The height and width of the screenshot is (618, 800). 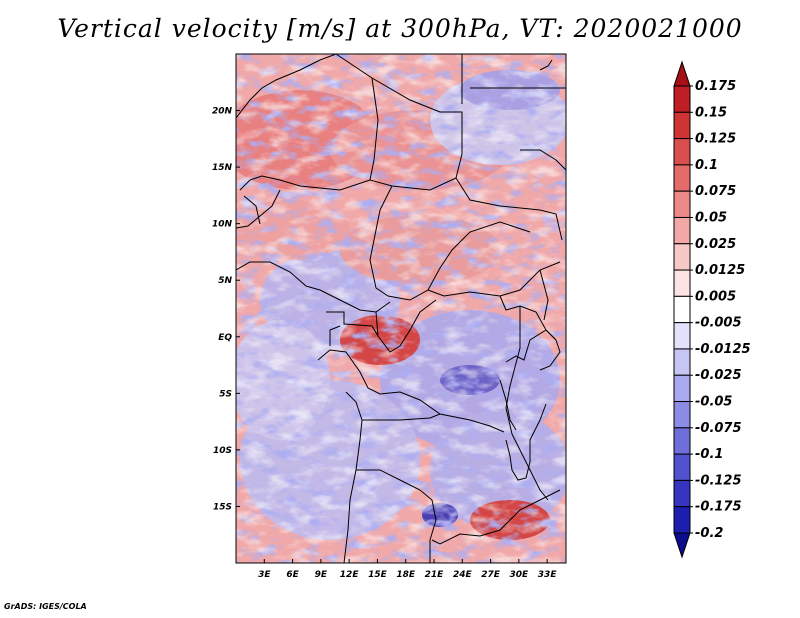 I want to click on colorbar-label: -0.075, so click(x=718, y=428).